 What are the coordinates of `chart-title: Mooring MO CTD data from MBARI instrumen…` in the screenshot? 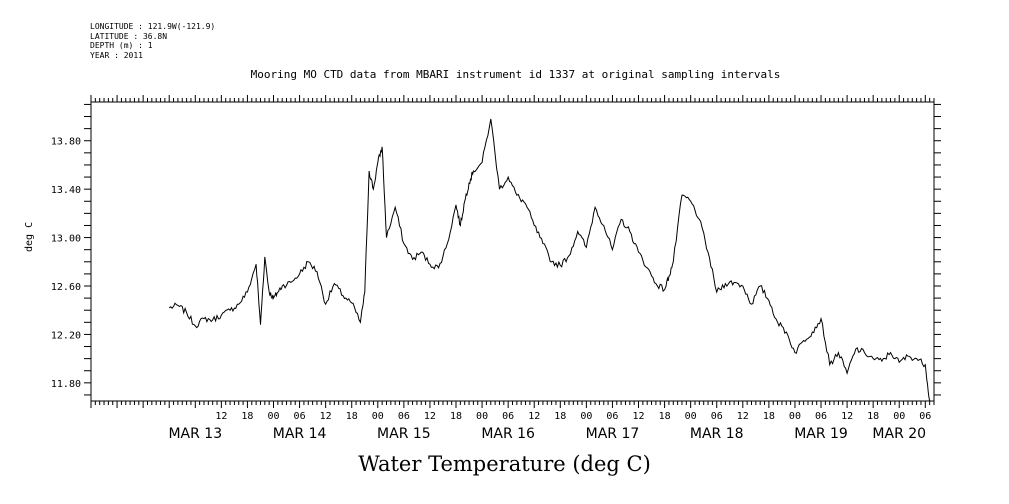 It's located at (515, 74).